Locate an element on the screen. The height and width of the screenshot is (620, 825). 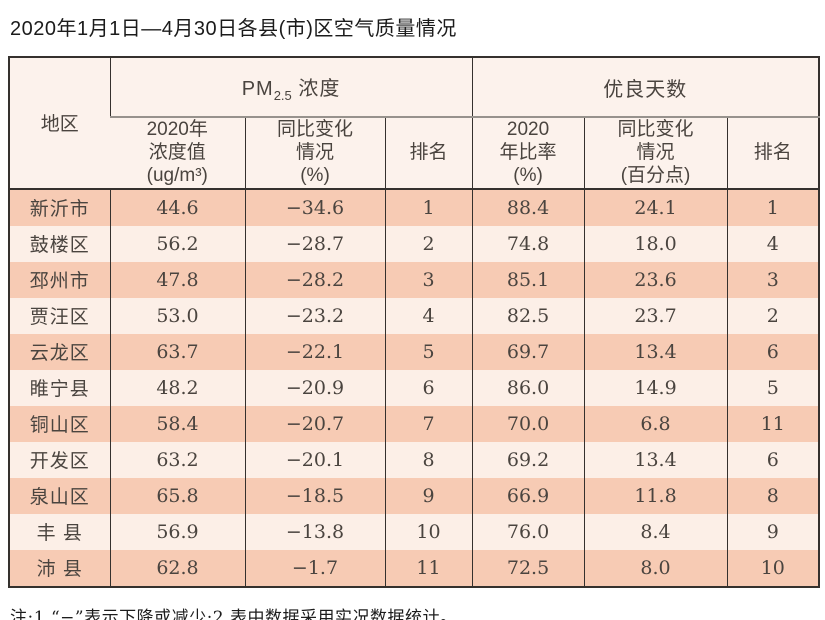
table-row: 铜山区 58.4 −20.7 7 70.0 6.8 11 is located at coordinates (414, 423).